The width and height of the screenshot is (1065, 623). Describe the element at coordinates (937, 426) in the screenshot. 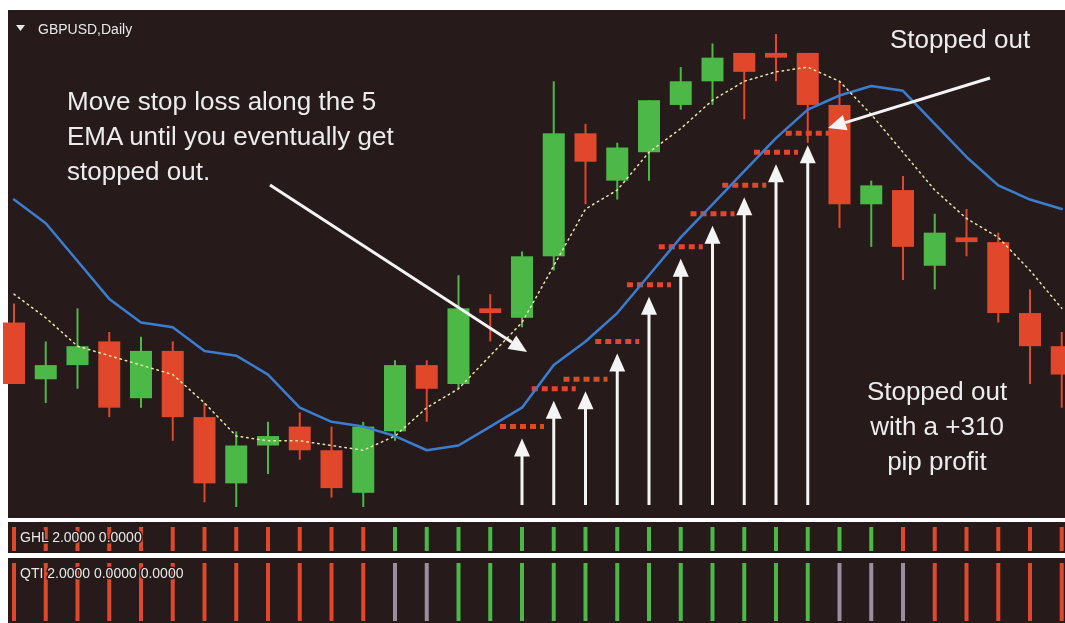

I see `annotation: Stopped out with a +310 pip profit` at that location.